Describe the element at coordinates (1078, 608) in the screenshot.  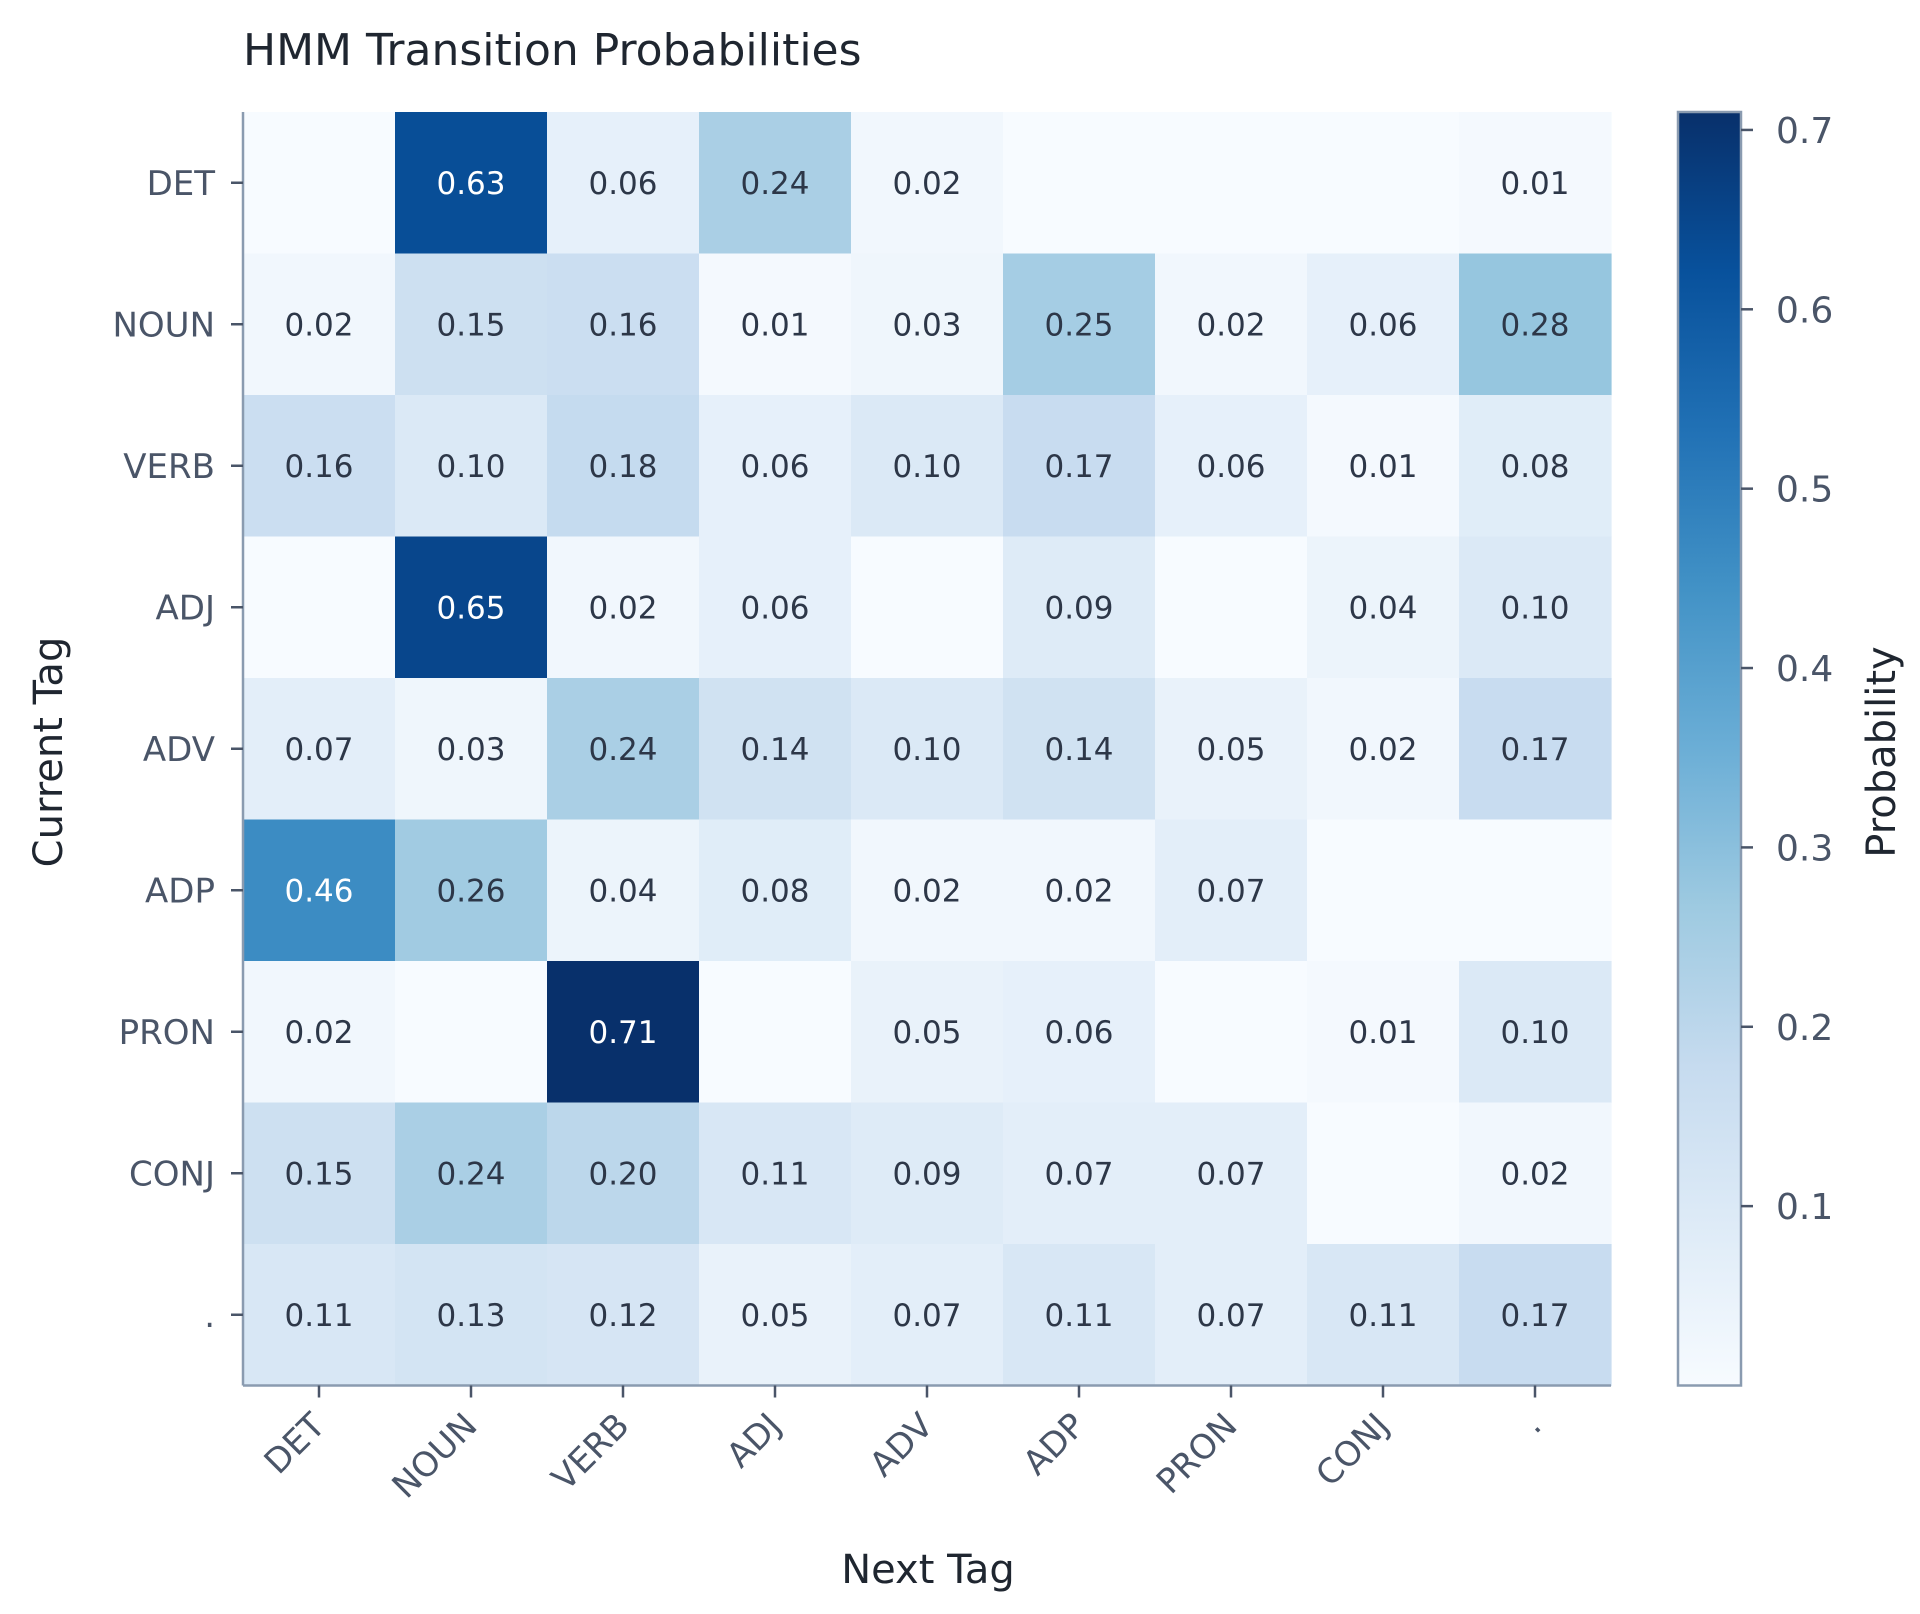
I see `cell-value-label: 0.09` at that location.